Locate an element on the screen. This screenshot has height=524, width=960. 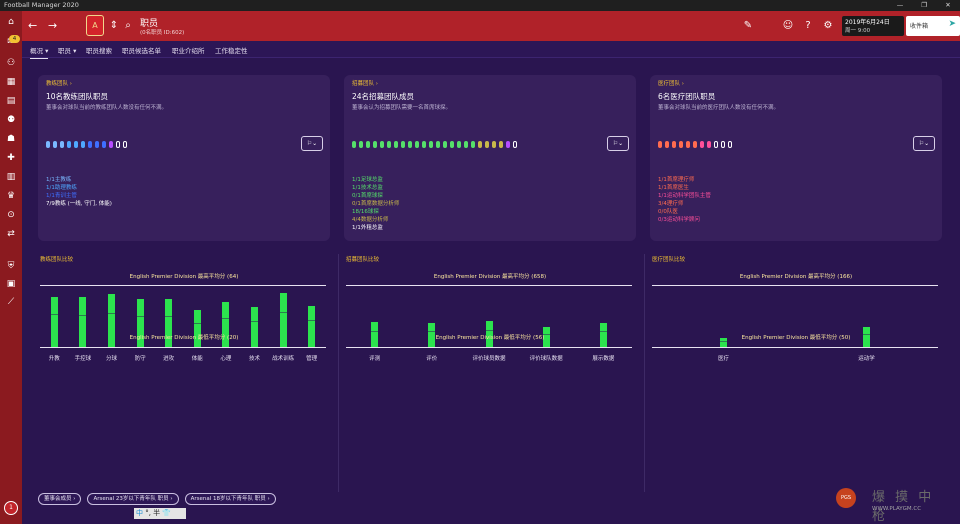
maximize-button: ❐ is located at coordinates (924, 5).